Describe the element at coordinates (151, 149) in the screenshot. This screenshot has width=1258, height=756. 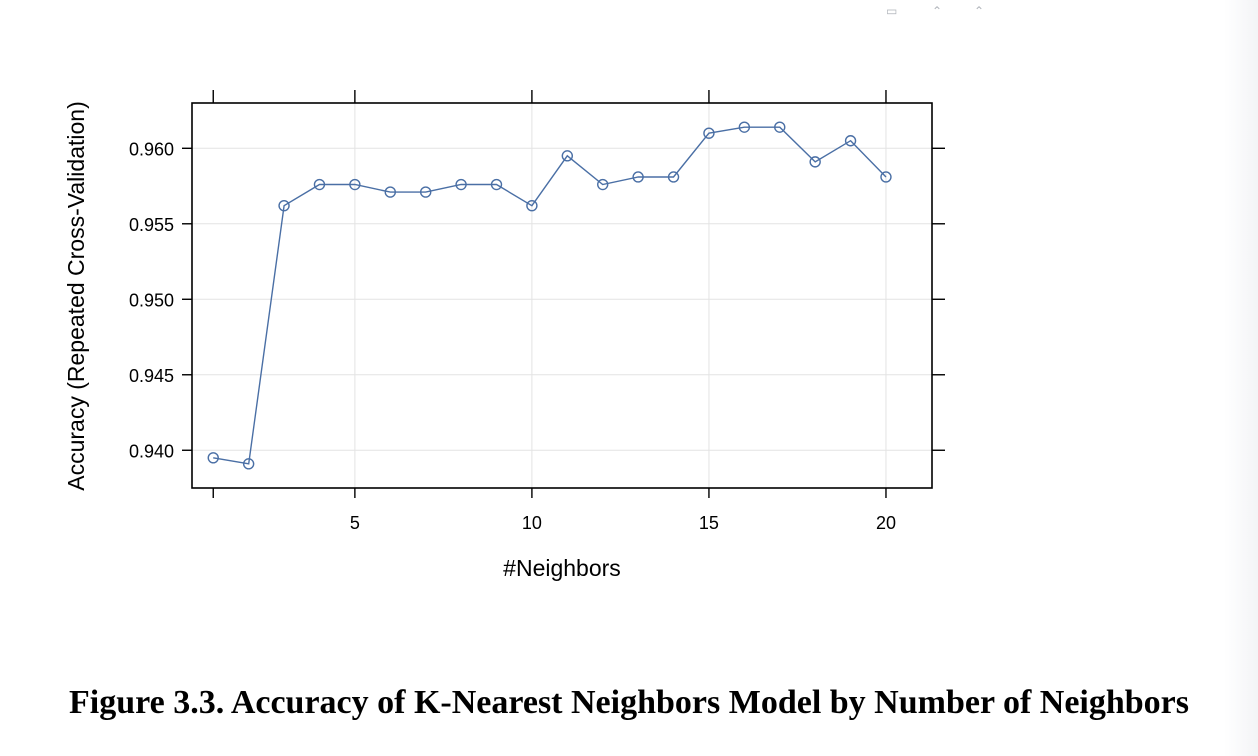
I see `y-tick-label: 0.960` at that location.